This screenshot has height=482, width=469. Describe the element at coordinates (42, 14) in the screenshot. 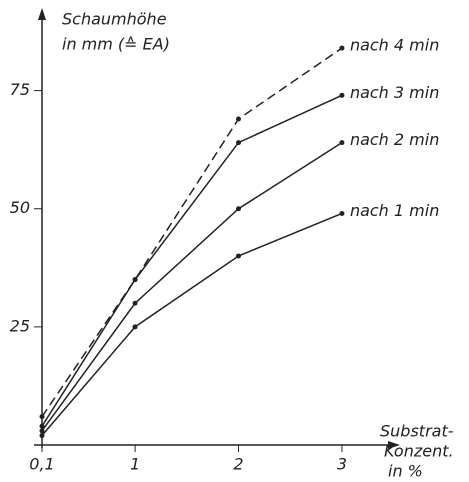

I see `y-axis-arrow` at that location.